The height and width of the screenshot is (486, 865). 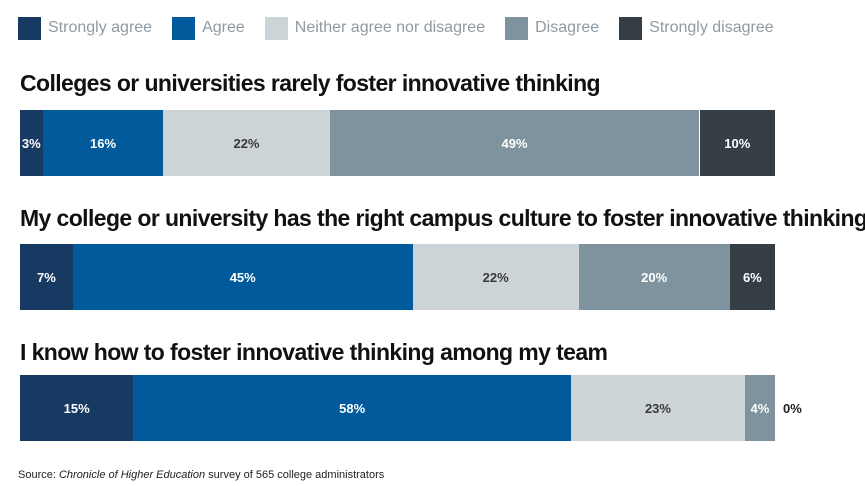 I want to click on legend-item: Disagree, so click(x=552, y=28).